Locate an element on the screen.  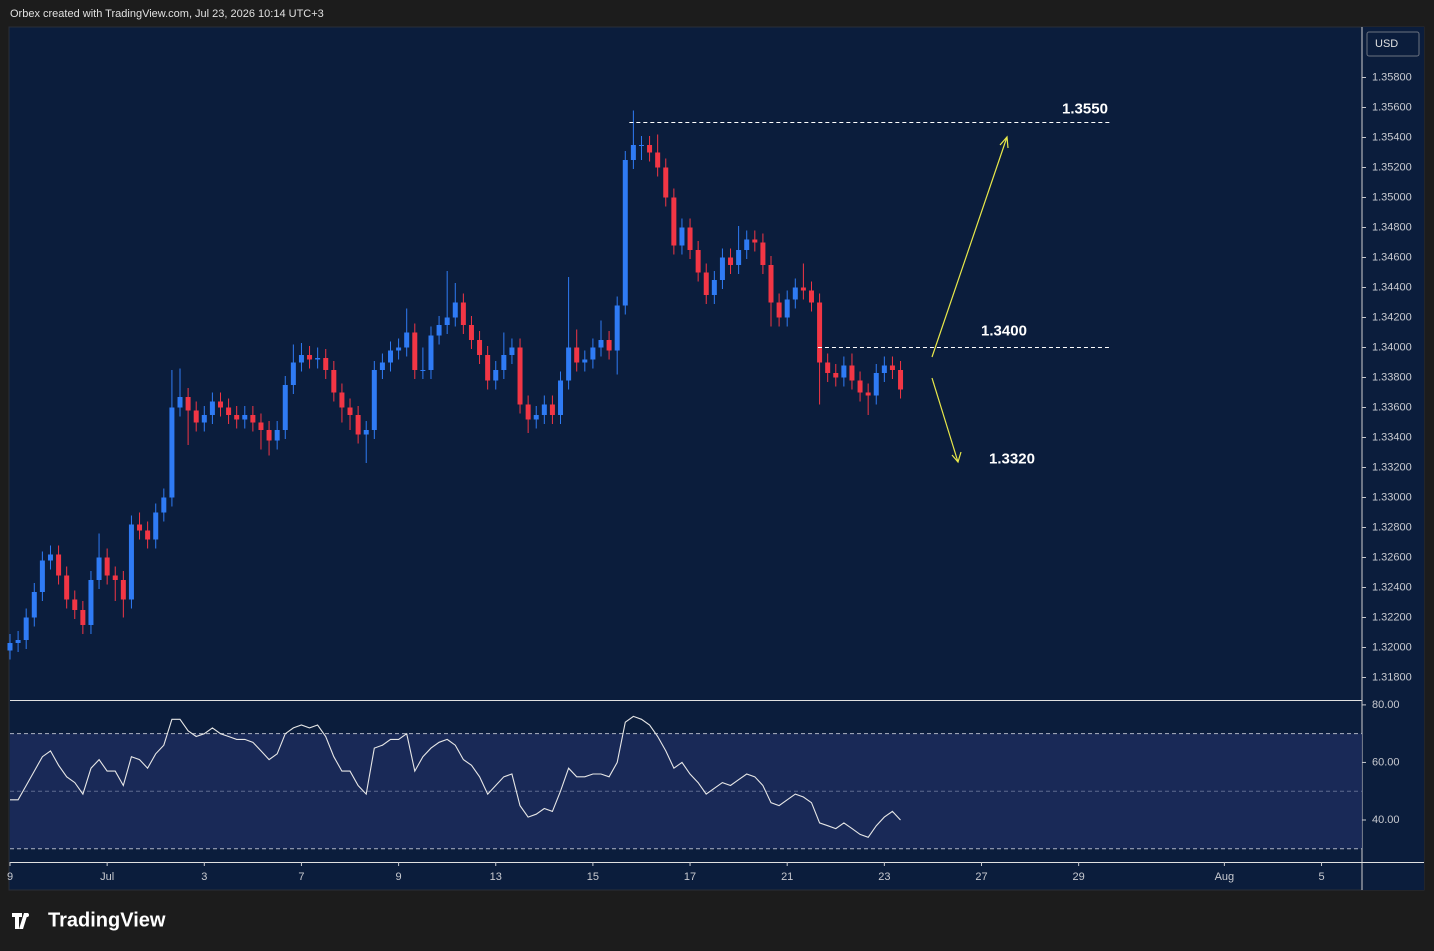
y-tick-label: 1.35400 is located at coordinates (1392, 137).